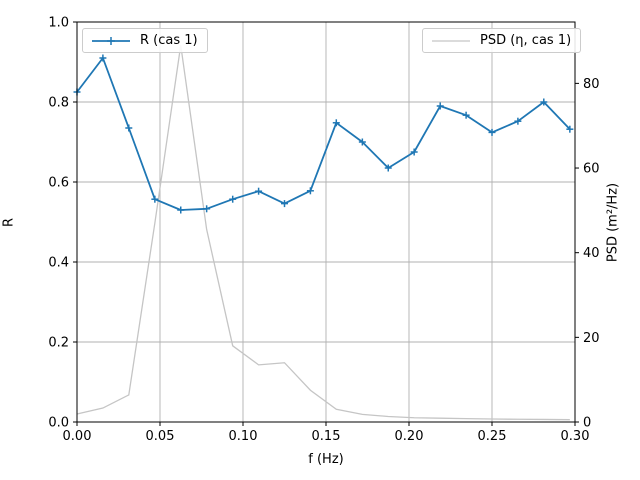 The height and width of the screenshot is (480, 640). I want to click on y-right-tick-label: 40, so click(591, 253).